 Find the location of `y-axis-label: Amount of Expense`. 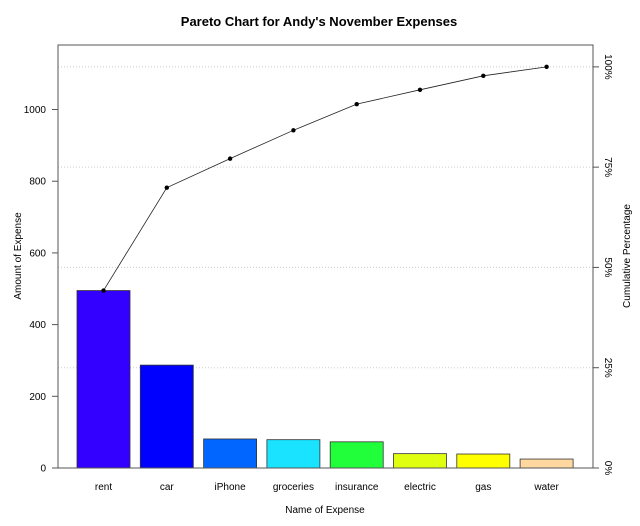

y-axis-label: Amount of Expense is located at coordinates (18, 256).